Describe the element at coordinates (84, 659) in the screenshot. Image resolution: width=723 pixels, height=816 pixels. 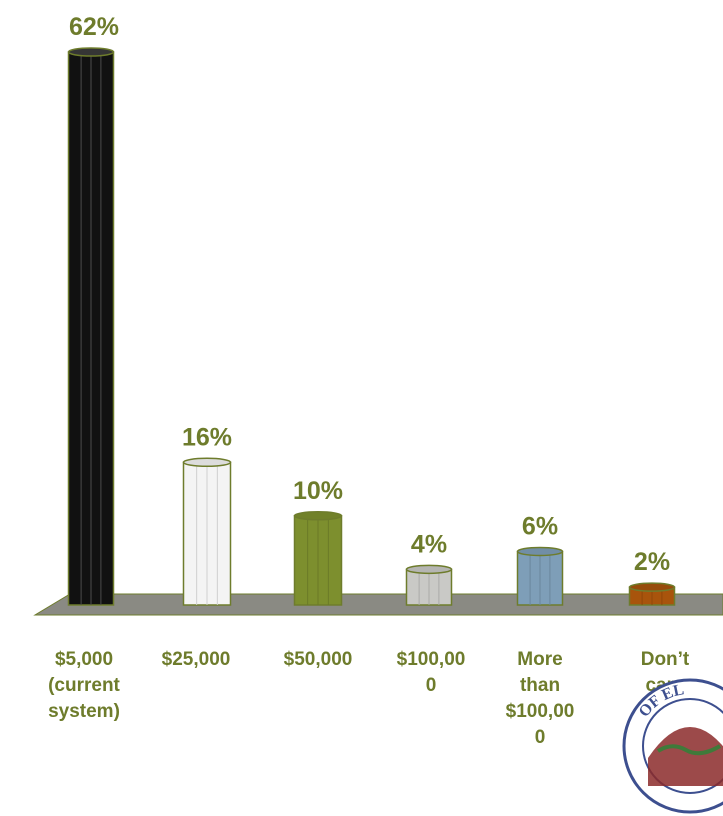
I see `category-label-line: $5,000` at that location.